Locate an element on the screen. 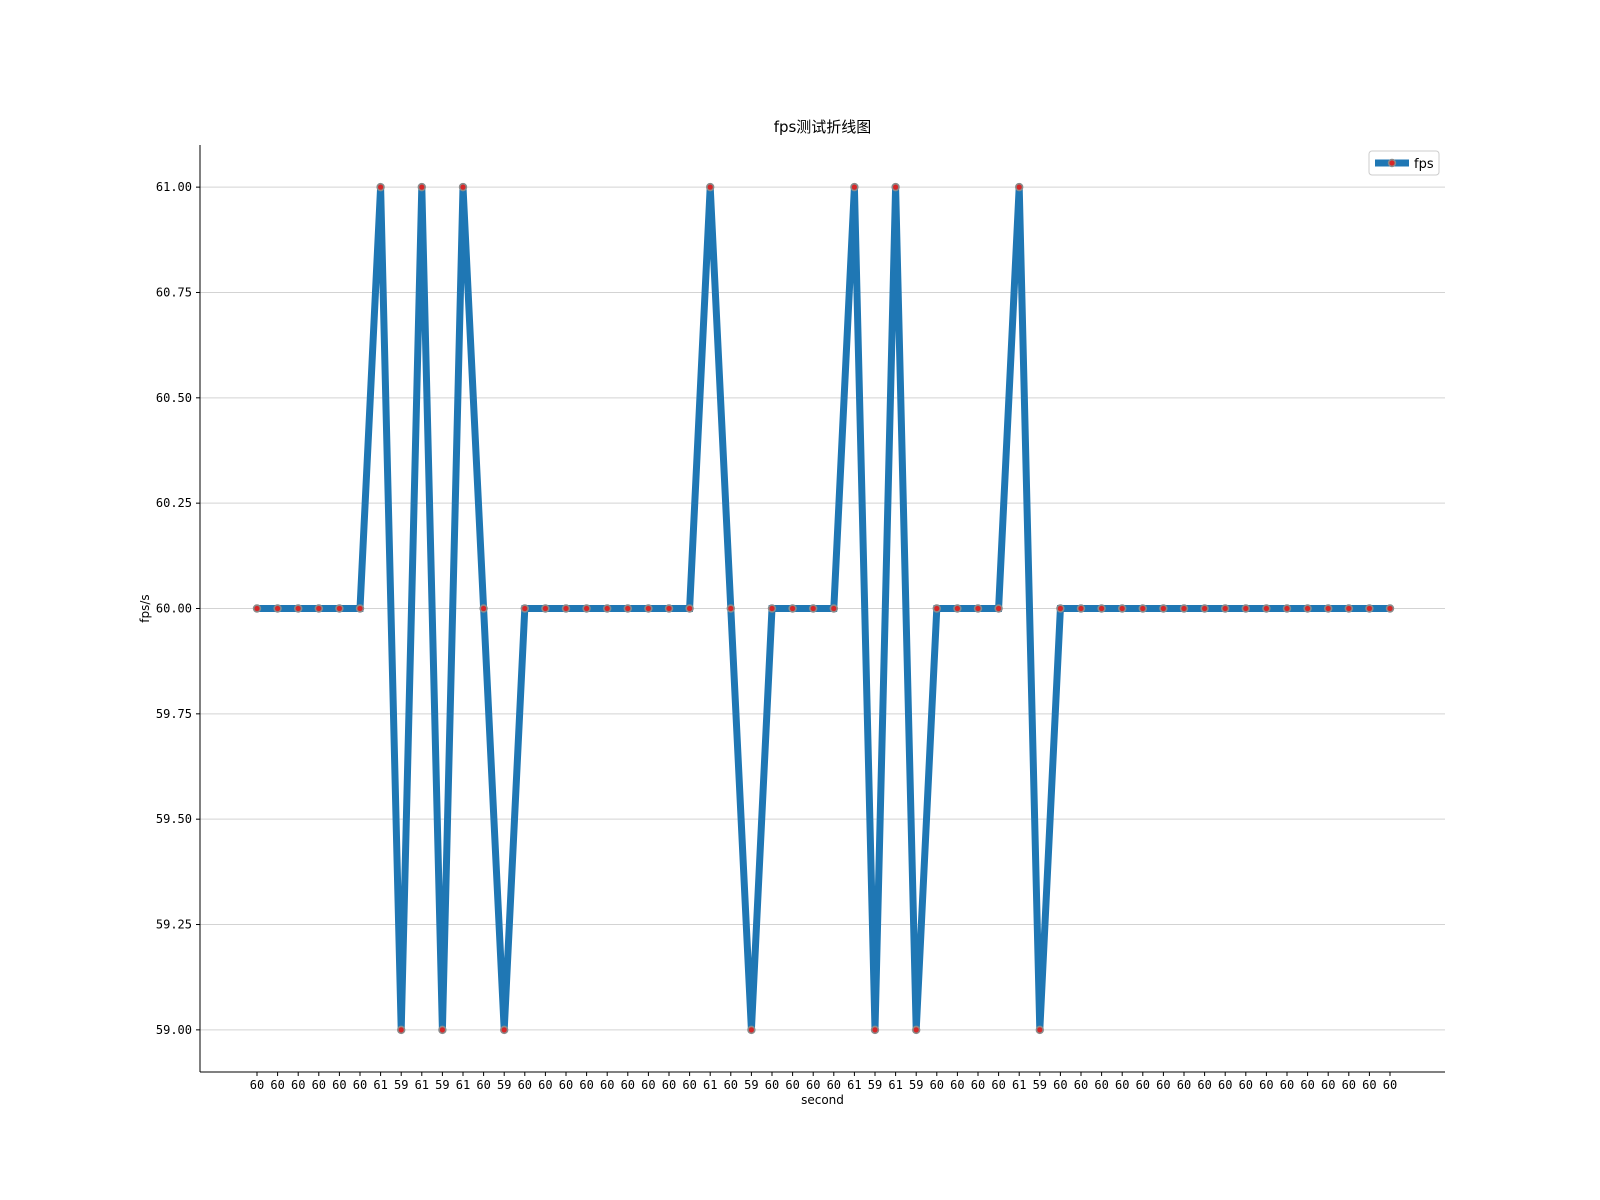 The width and height of the screenshot is (1600, 1200). x-axis-label: second is located at coordinates (822, 1100).